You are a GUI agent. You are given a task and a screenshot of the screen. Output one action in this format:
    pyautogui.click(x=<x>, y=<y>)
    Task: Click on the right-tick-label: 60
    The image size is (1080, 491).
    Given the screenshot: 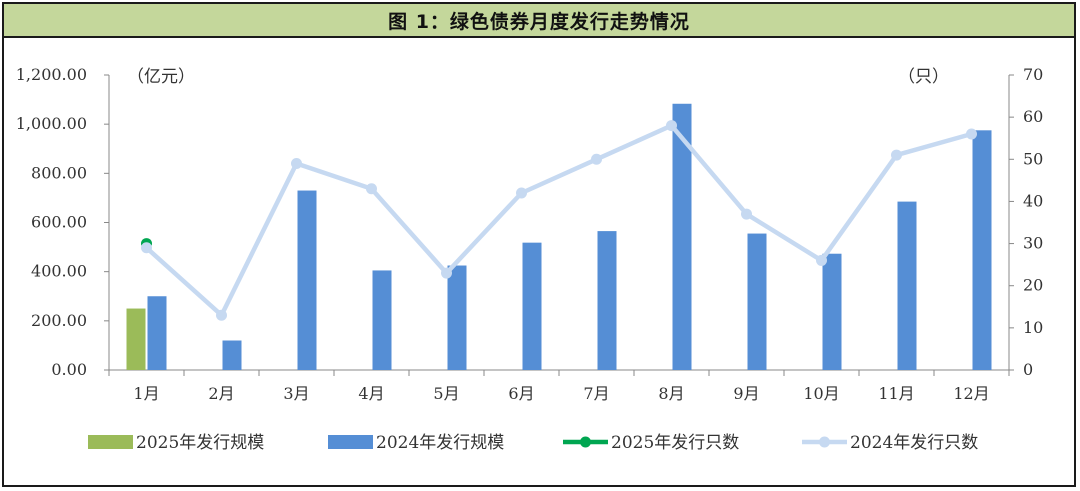 What is the action you would take?
    pyautogui.click(x=1033, y=116)
    